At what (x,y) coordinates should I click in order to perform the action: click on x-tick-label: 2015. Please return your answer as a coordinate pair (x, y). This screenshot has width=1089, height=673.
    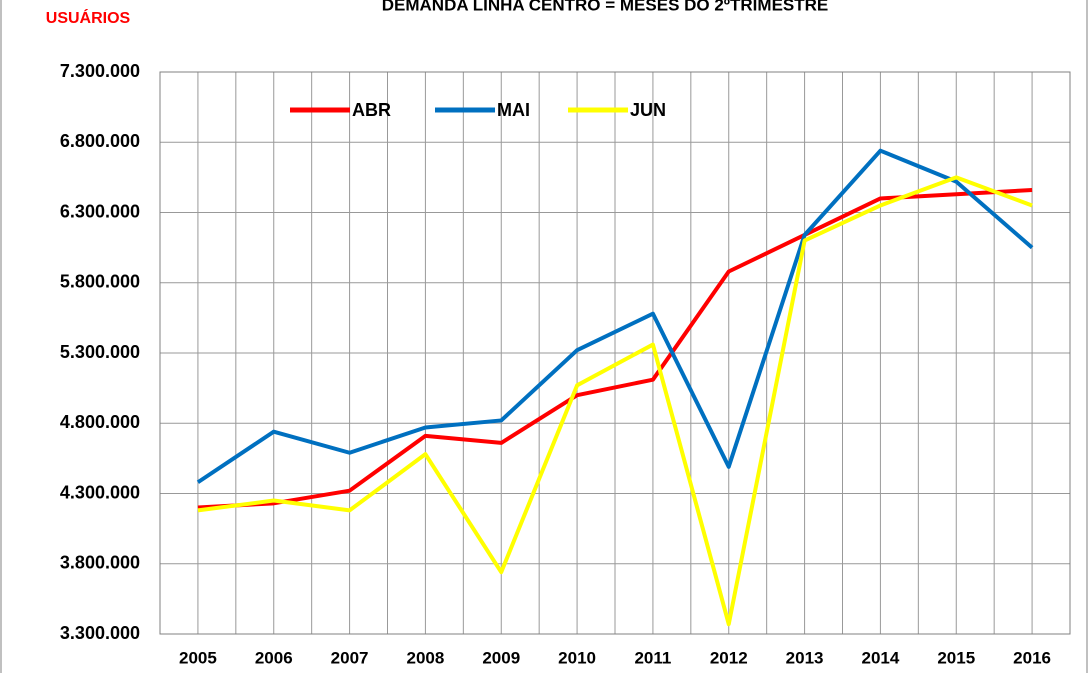
    Looking at the image, I should click on (956, 657).